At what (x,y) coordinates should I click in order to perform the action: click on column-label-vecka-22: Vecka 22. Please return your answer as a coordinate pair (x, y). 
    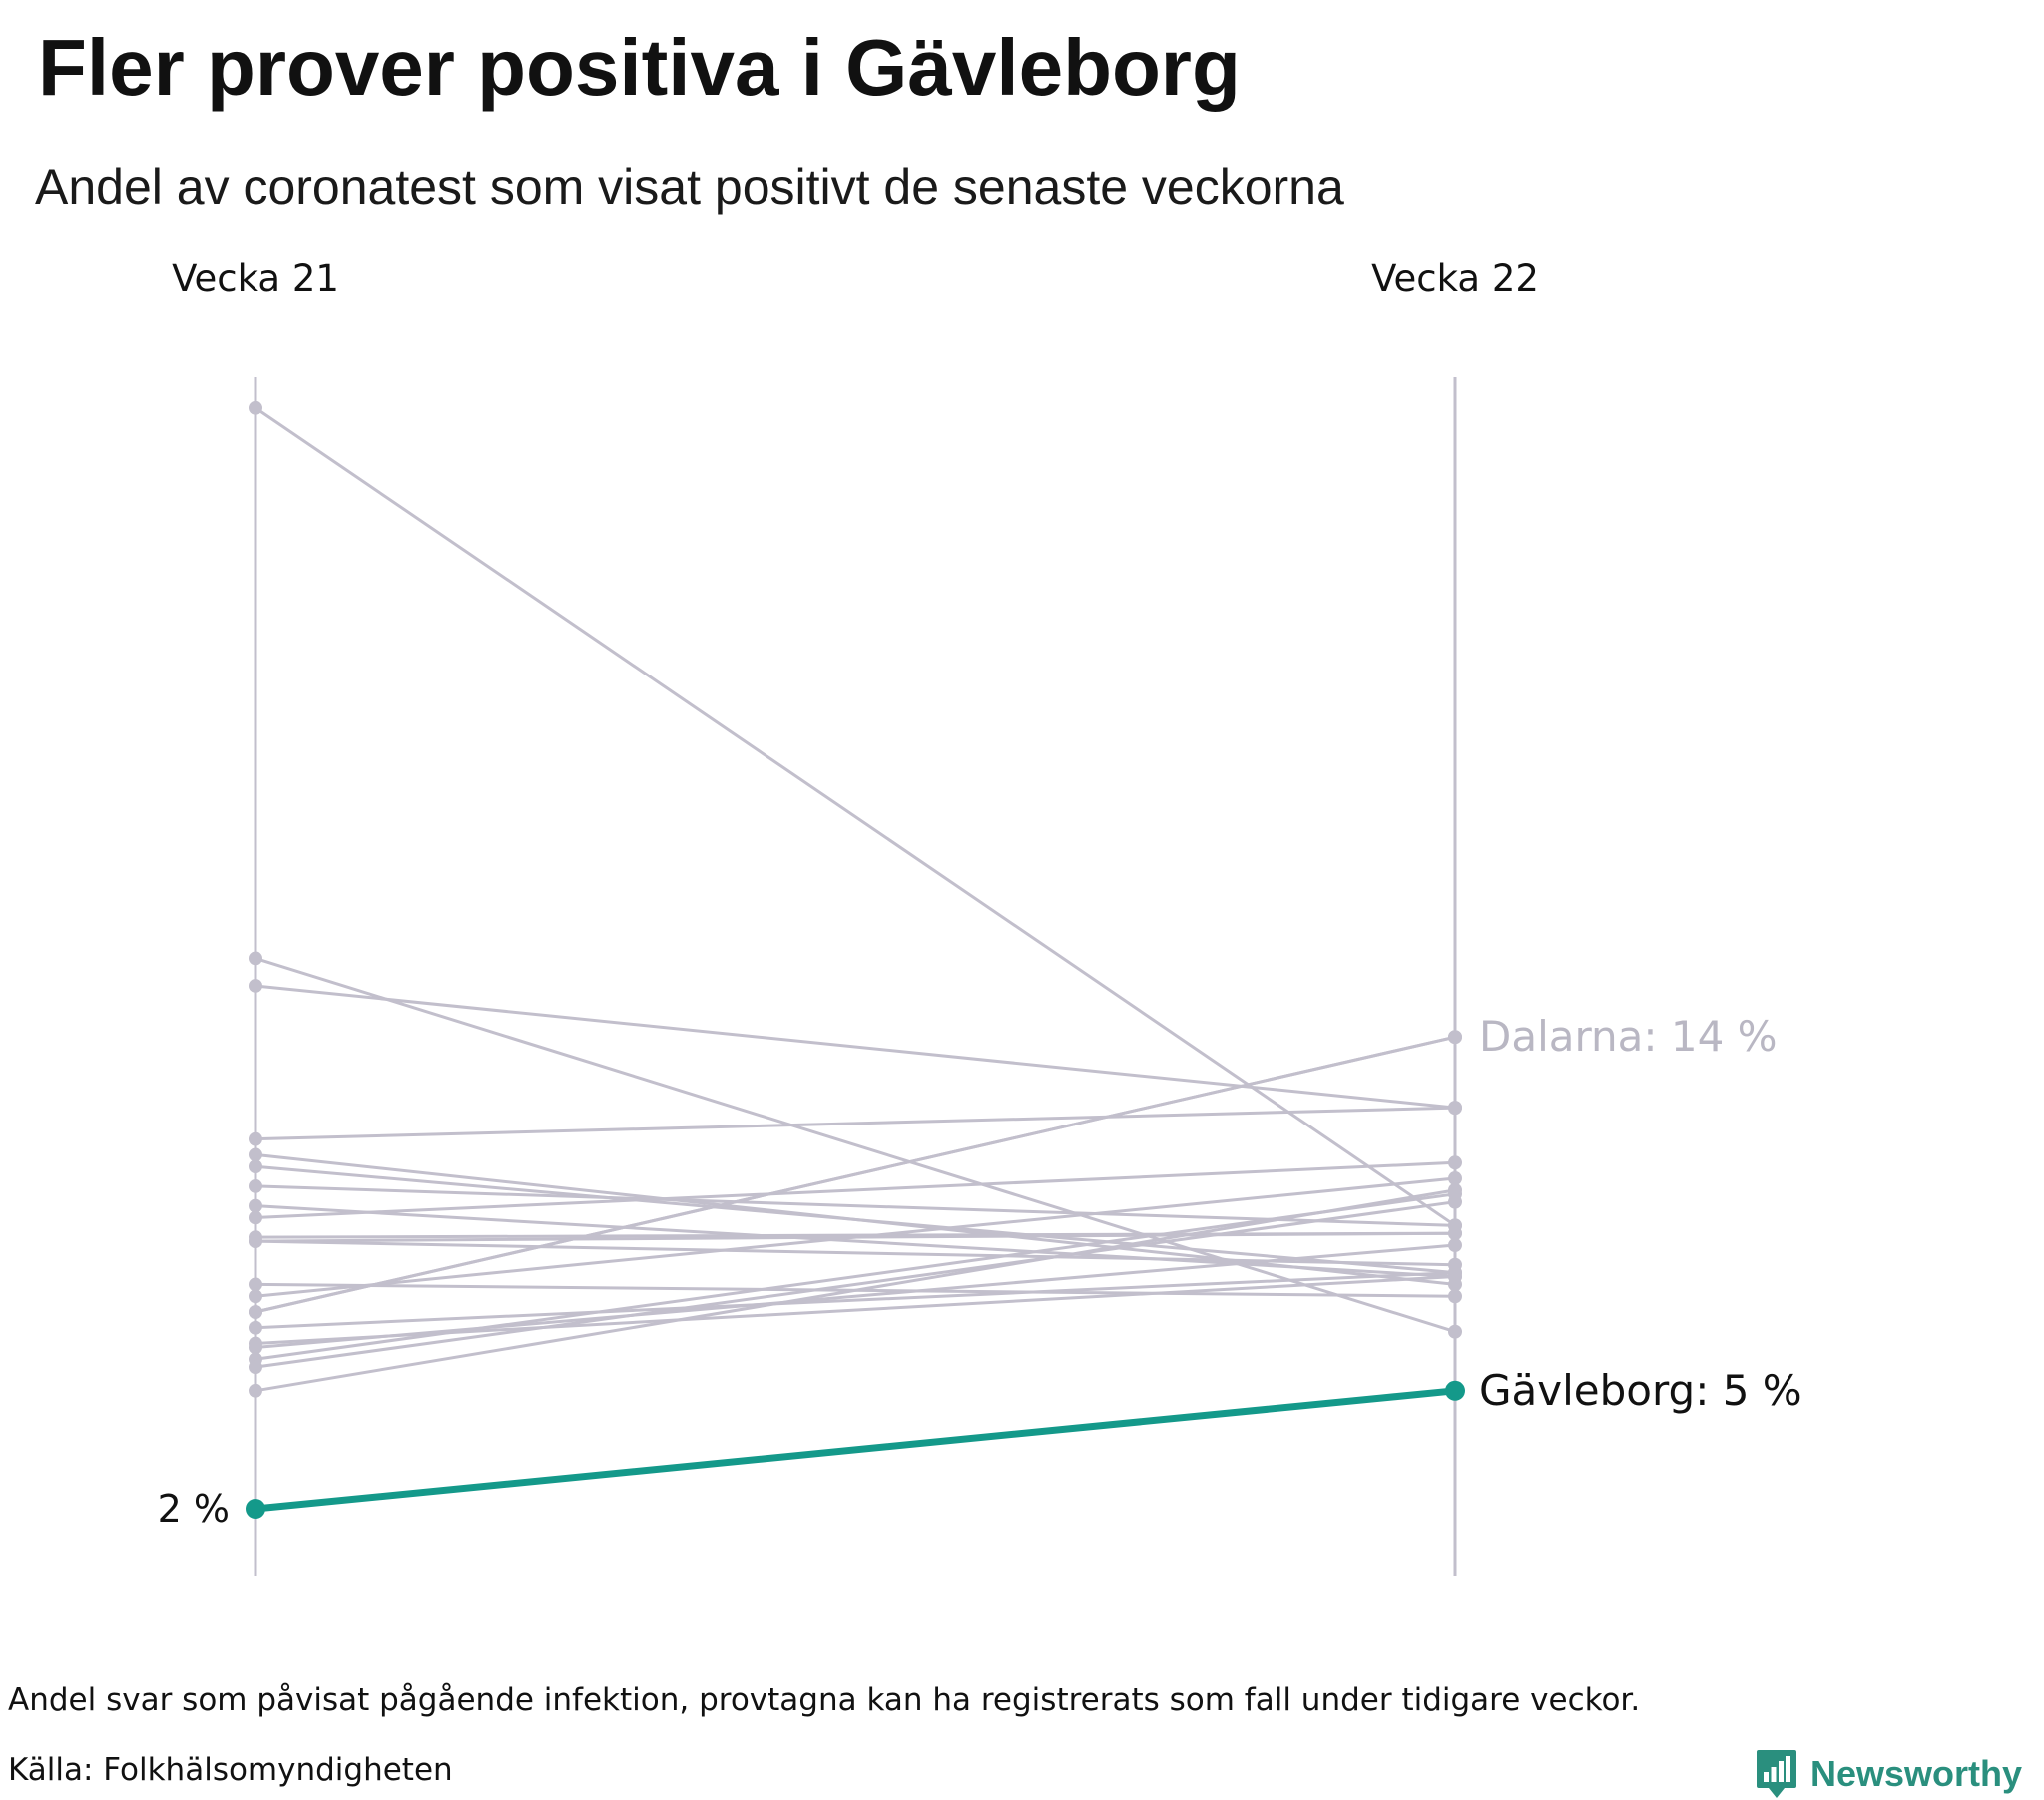
    Looking at the image, I should click on (1455, 278).